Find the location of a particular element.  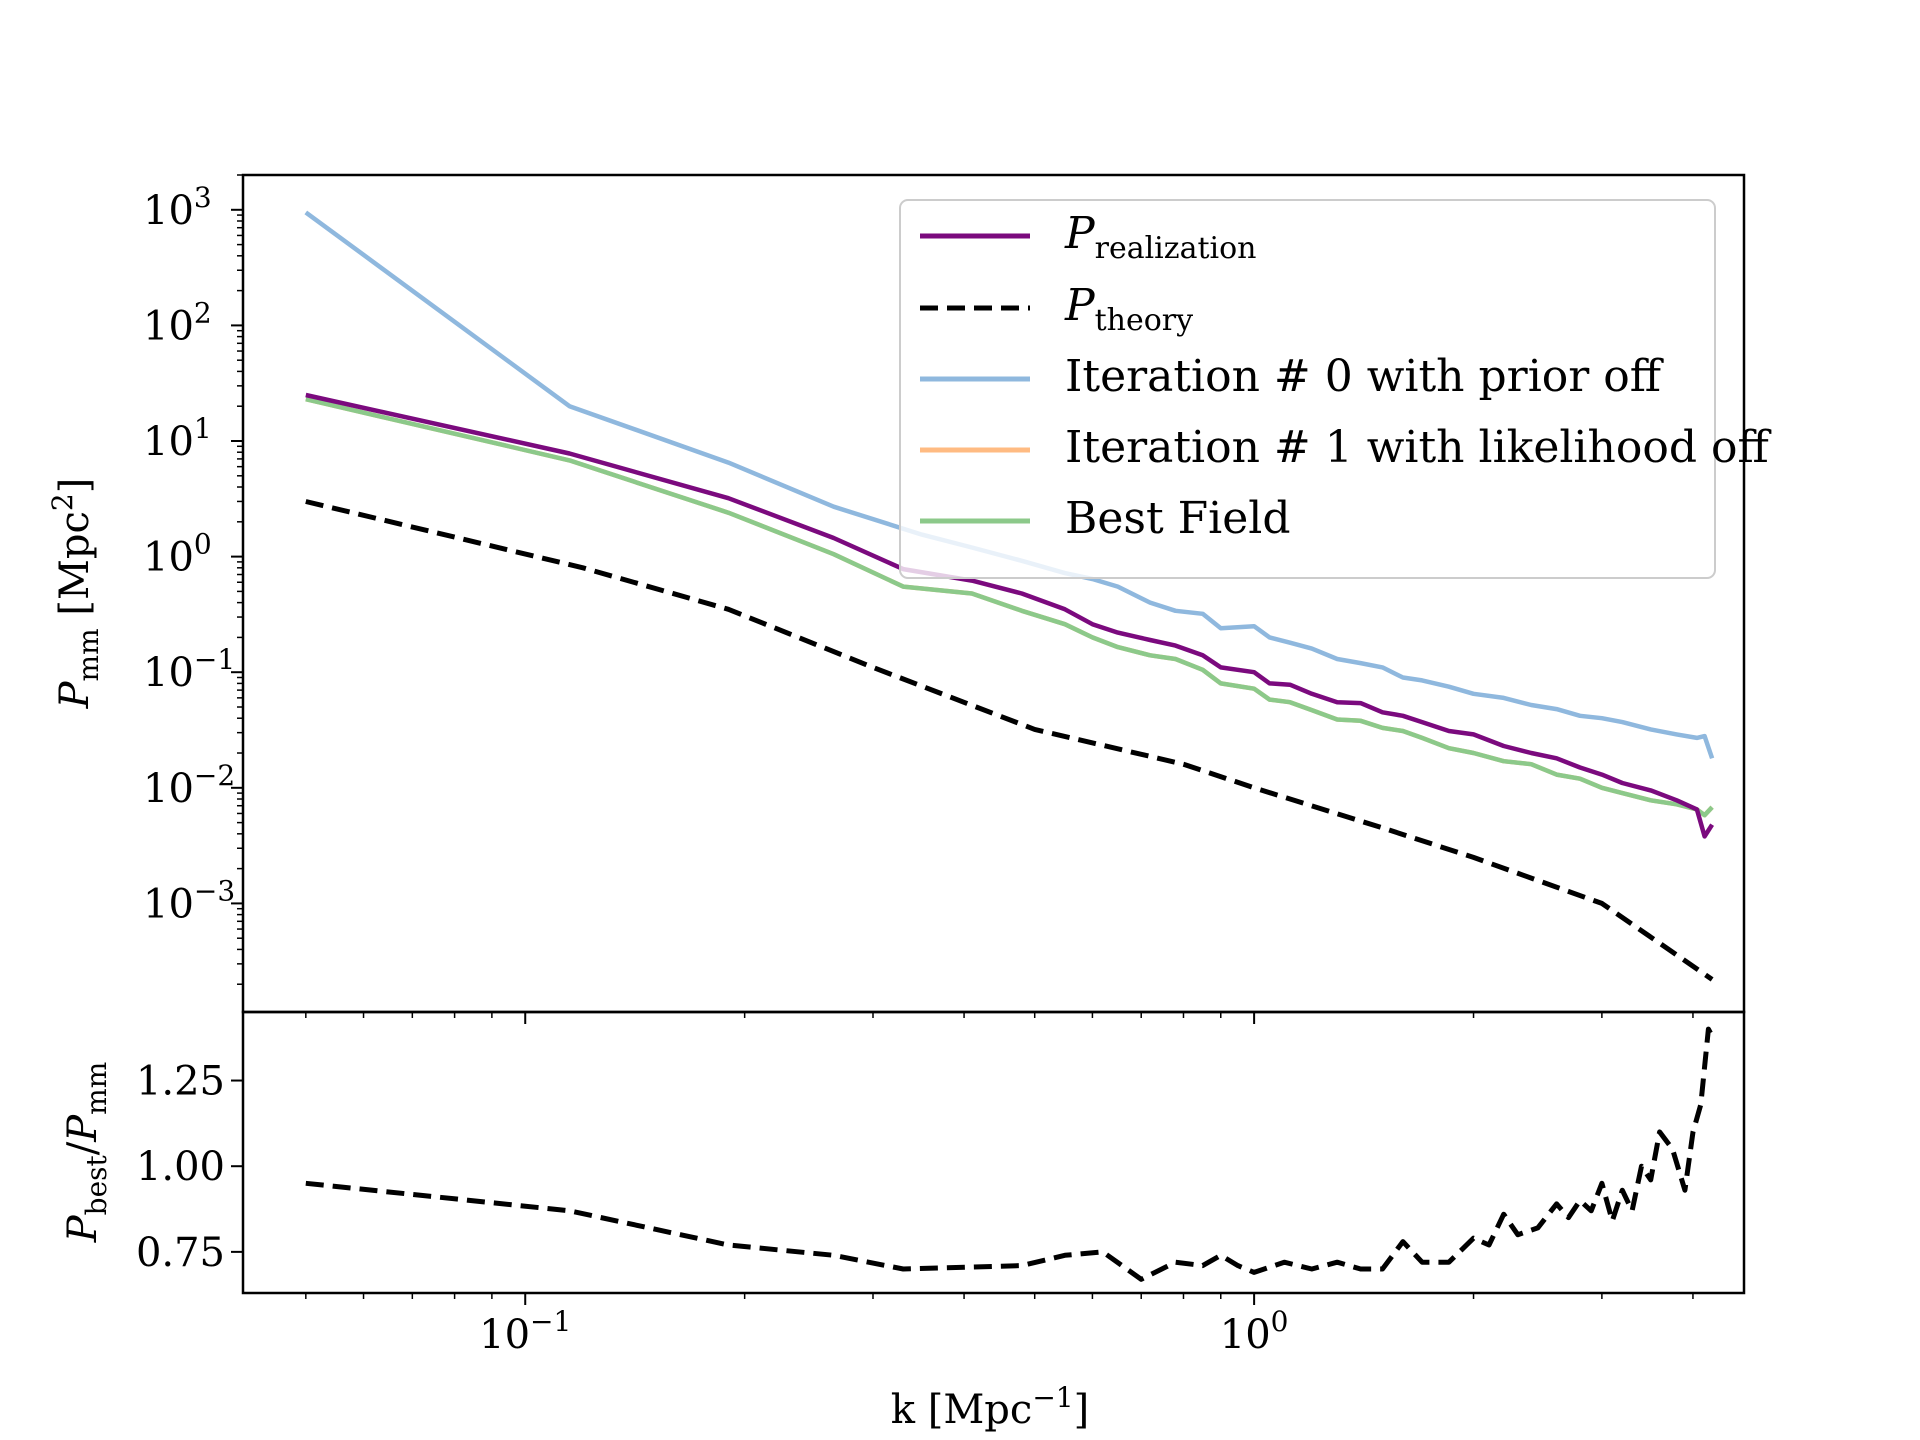

legend-label-iter0: Iteration # 0 with prior off is located at coordinates (1364, 376).